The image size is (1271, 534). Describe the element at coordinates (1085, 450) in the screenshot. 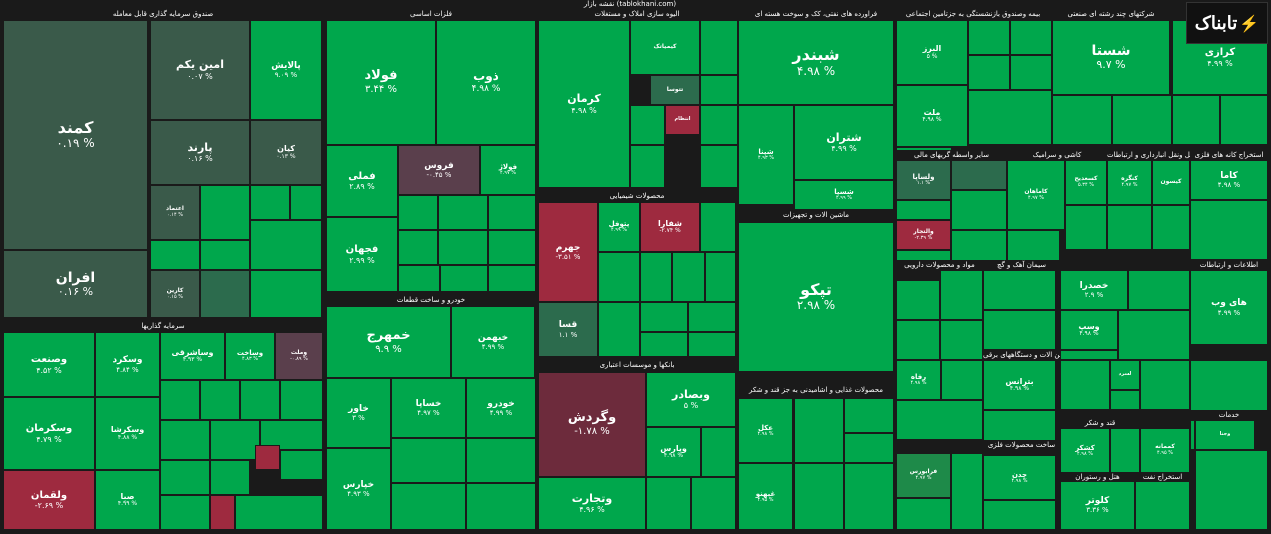

I see `stock-tile: کشکر ۴.۹۸ %` at that location.